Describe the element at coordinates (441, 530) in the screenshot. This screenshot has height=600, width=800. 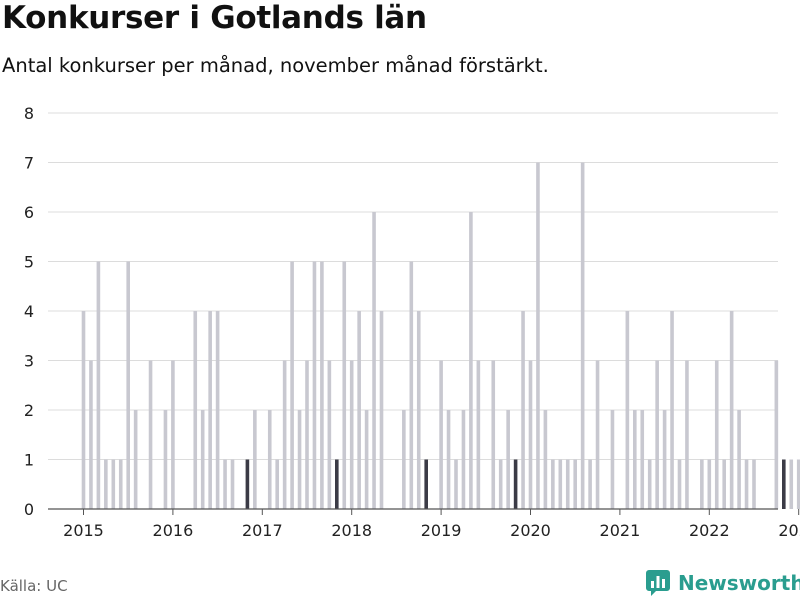
I see `x-tick-label: 2019` at that location.